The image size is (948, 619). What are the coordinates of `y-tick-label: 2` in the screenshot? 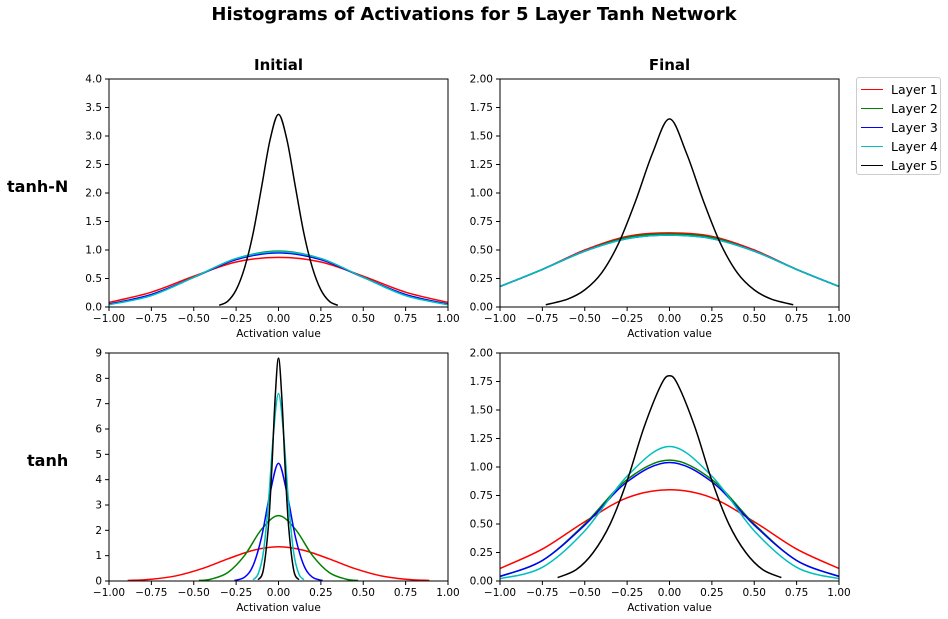 It's located at (98, 531).